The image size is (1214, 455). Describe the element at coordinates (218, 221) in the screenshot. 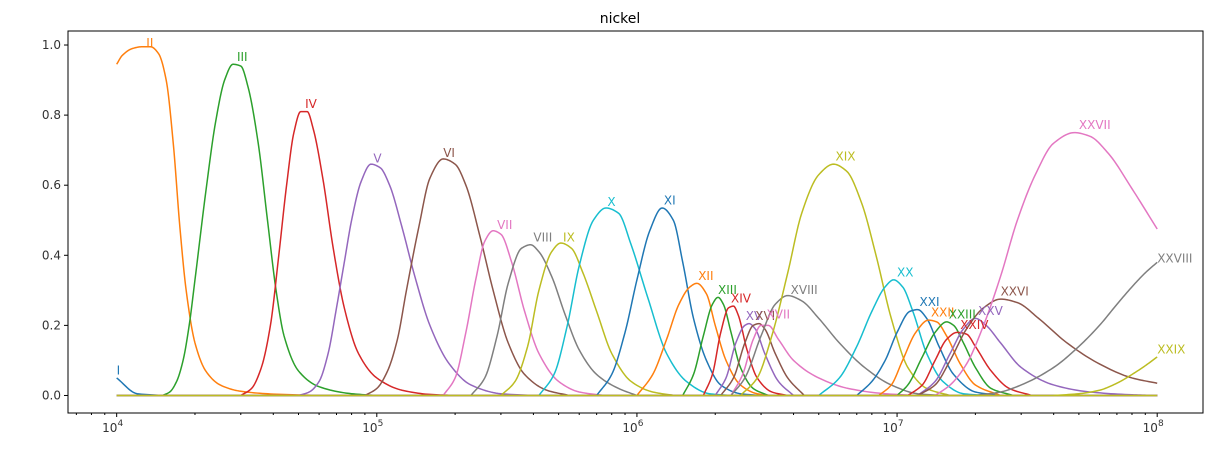

I see `series-line-ii` at that location.